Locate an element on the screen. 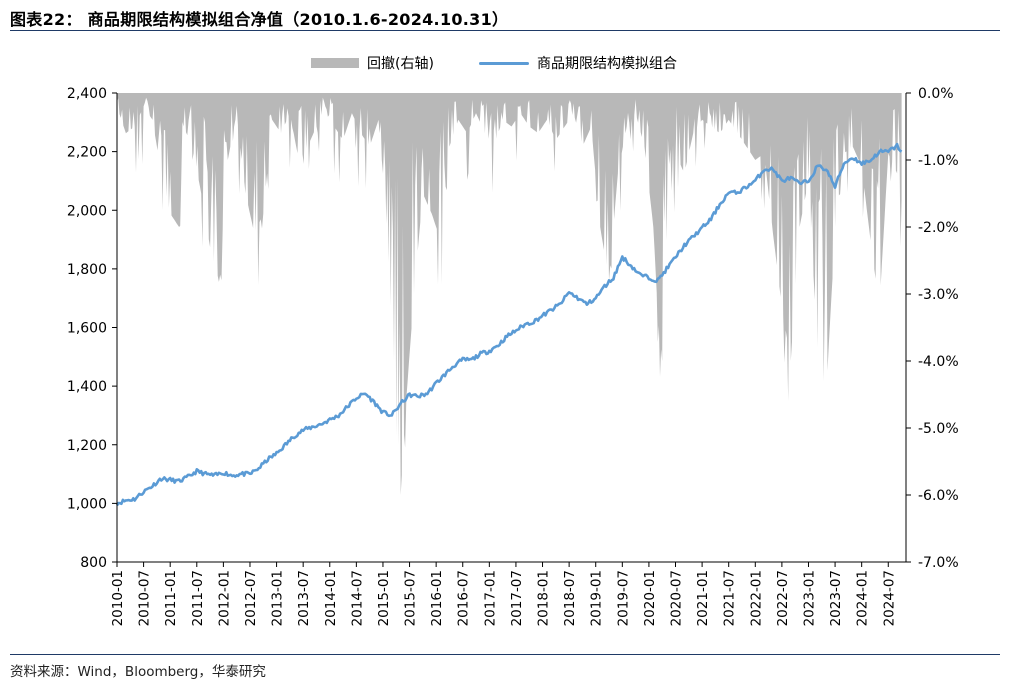 This screenshot has width=1011, height=688. legend: 回撤(右轴) 商品期限结构模拟组合 is located at coordinates (505, 63).